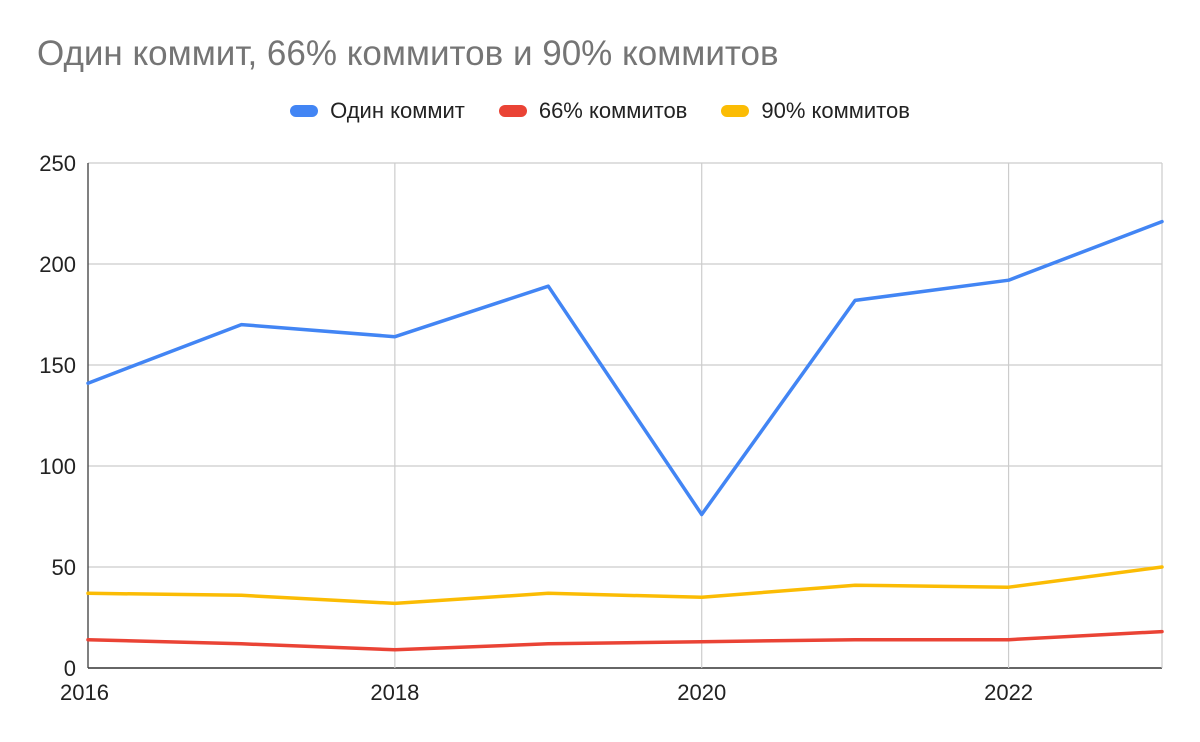 The image size is (1200, 742). I want to click on chart-title: Один коммит, 66% коммитов и 90% коммитов, so click(408, 53).